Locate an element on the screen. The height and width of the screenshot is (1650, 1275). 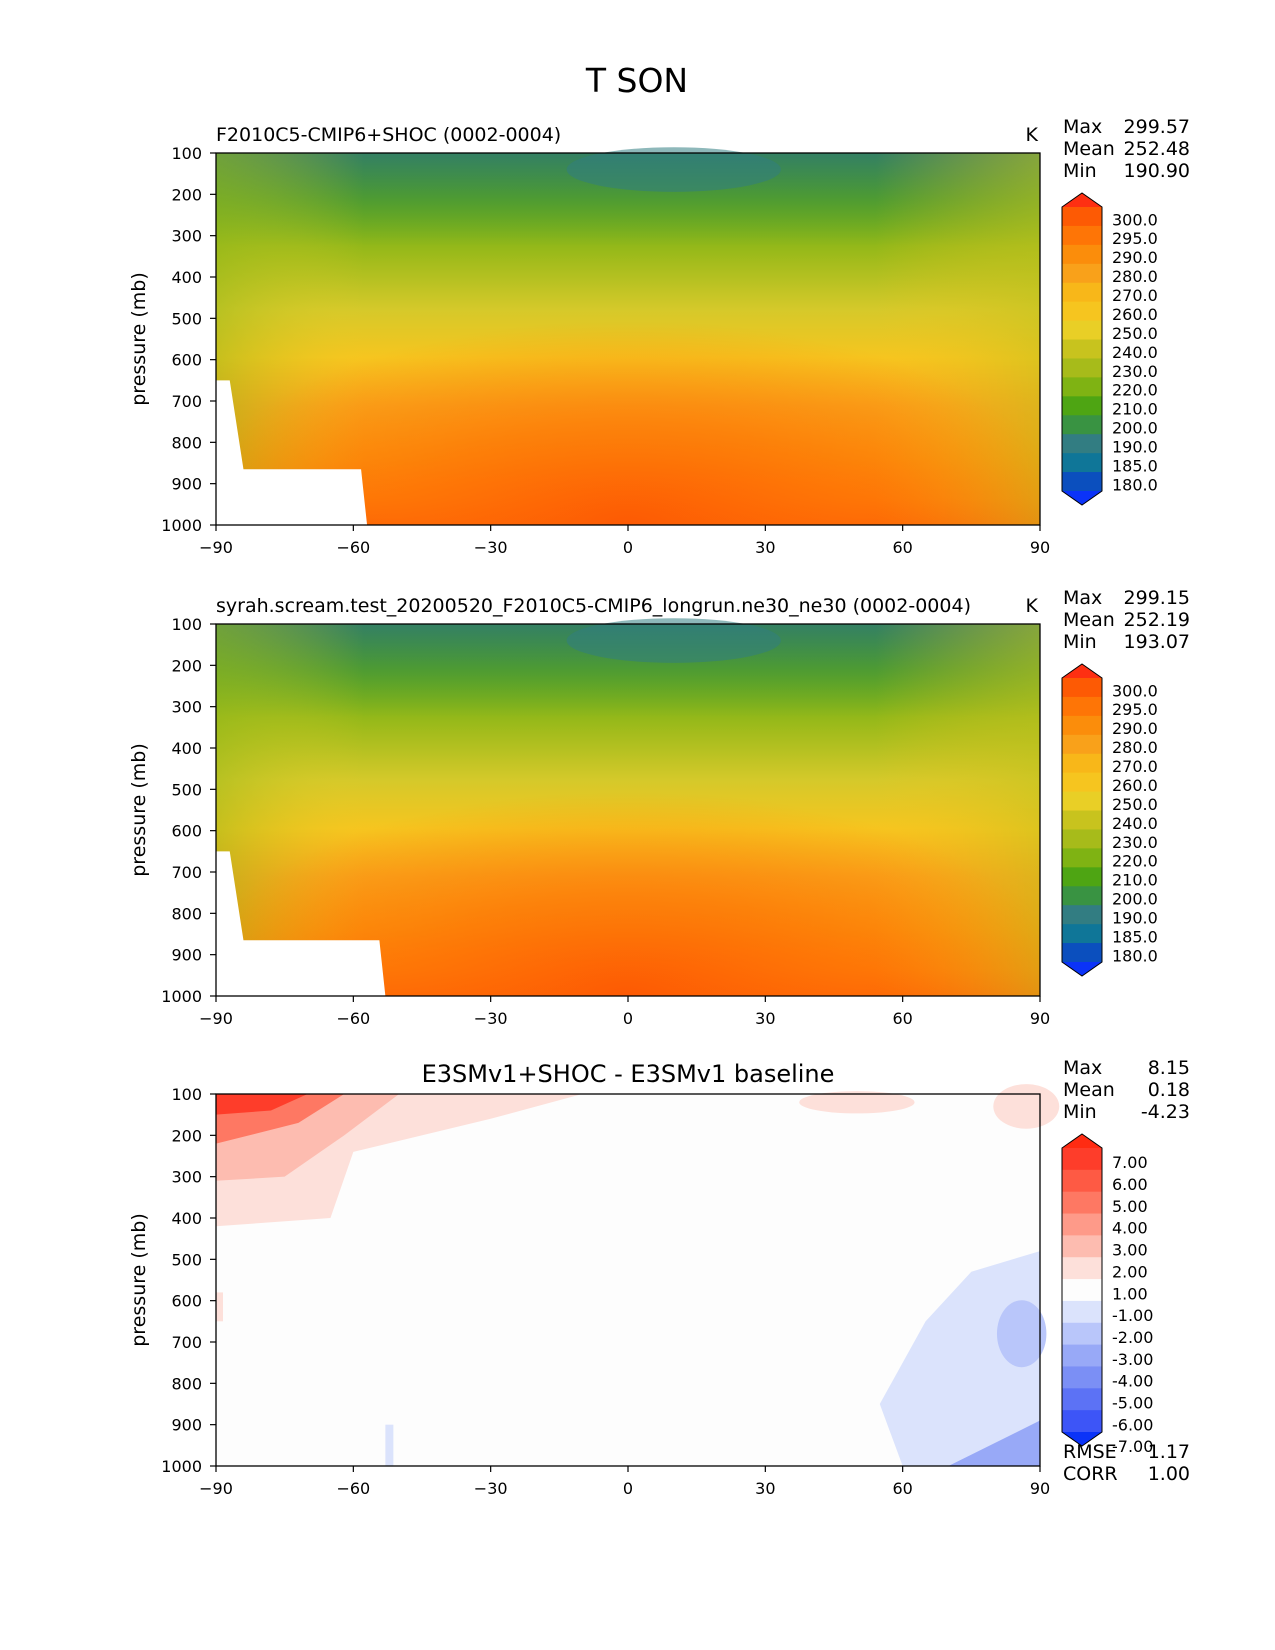
colorbar-level: 180.0 is located at coordinates (1135, 955).